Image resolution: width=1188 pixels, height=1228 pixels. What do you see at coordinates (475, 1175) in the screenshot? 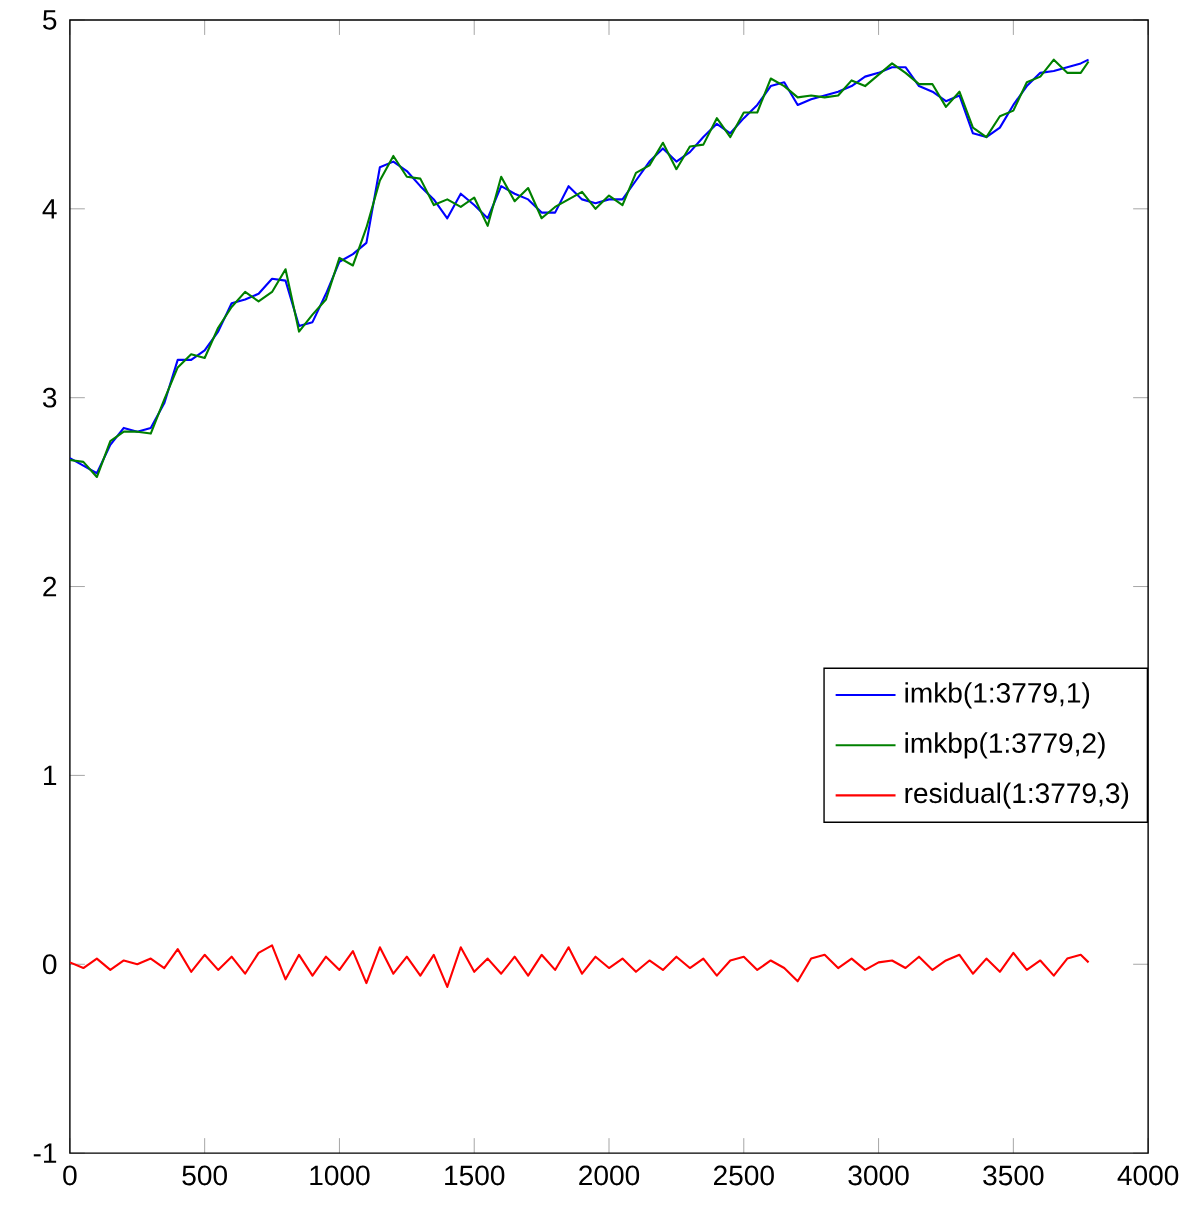
I see `x-tick-label: 1500` at bounding box center [475, 1175].